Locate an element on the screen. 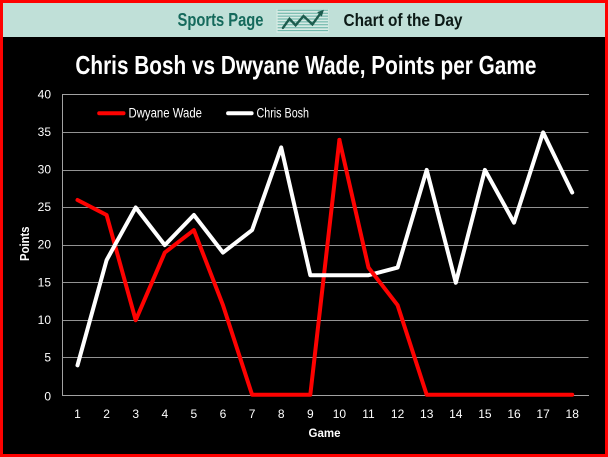 This screenshot has width=608, height=457. svg-text: 1 is located at coordinates (77, 414).